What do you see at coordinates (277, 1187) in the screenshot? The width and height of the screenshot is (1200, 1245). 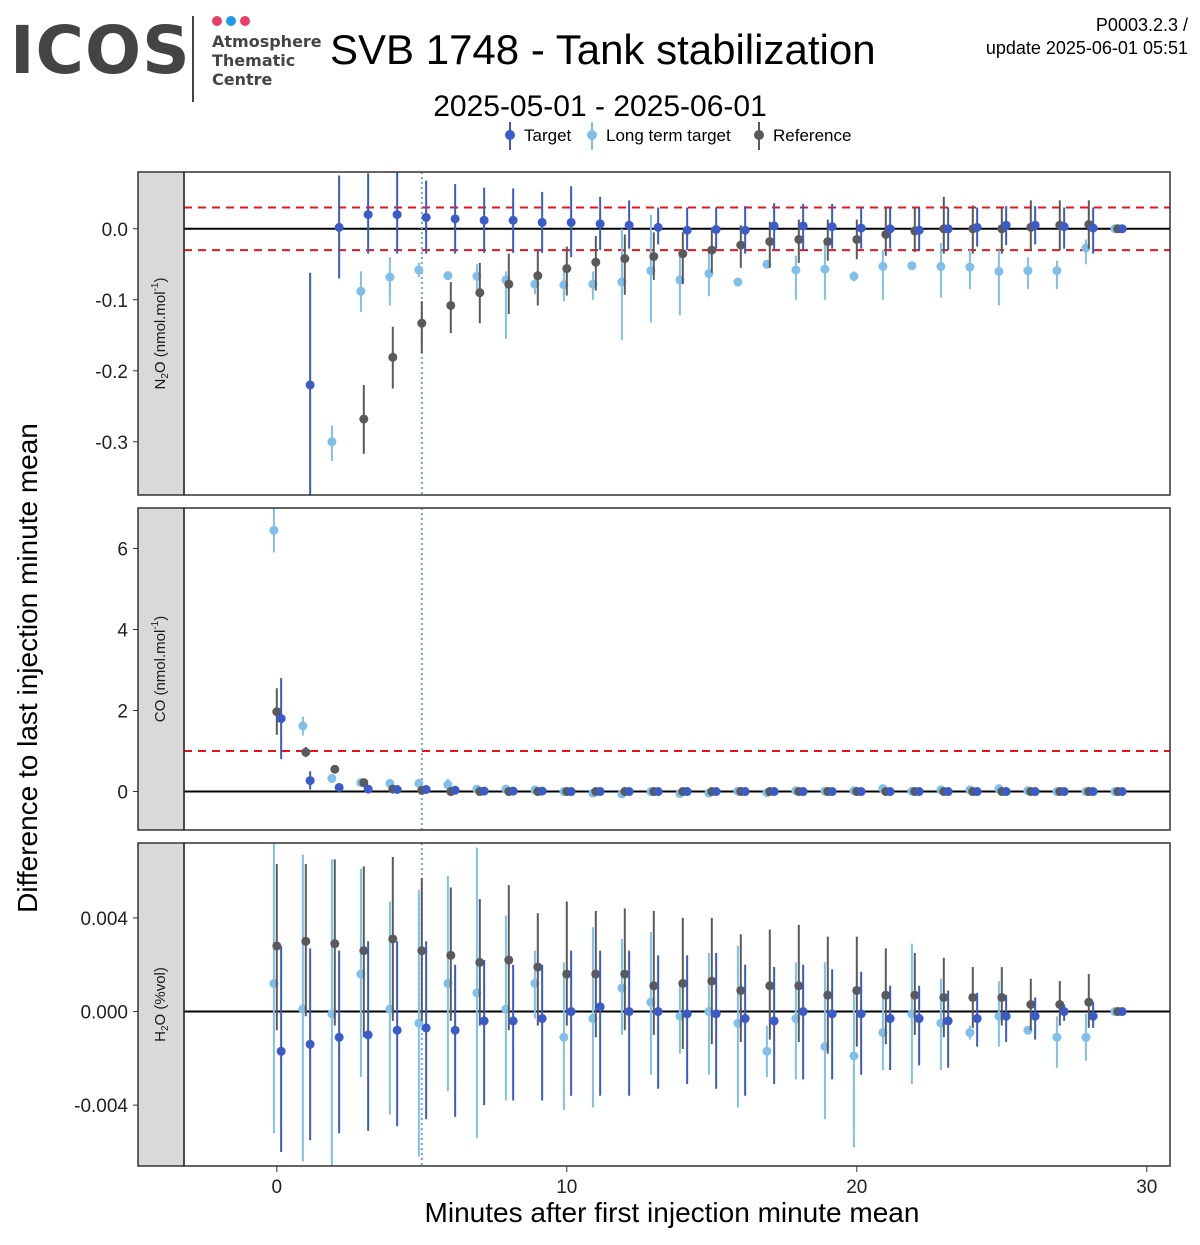 I see `x-tick-label: 0` at bounding box center [277, 1187].